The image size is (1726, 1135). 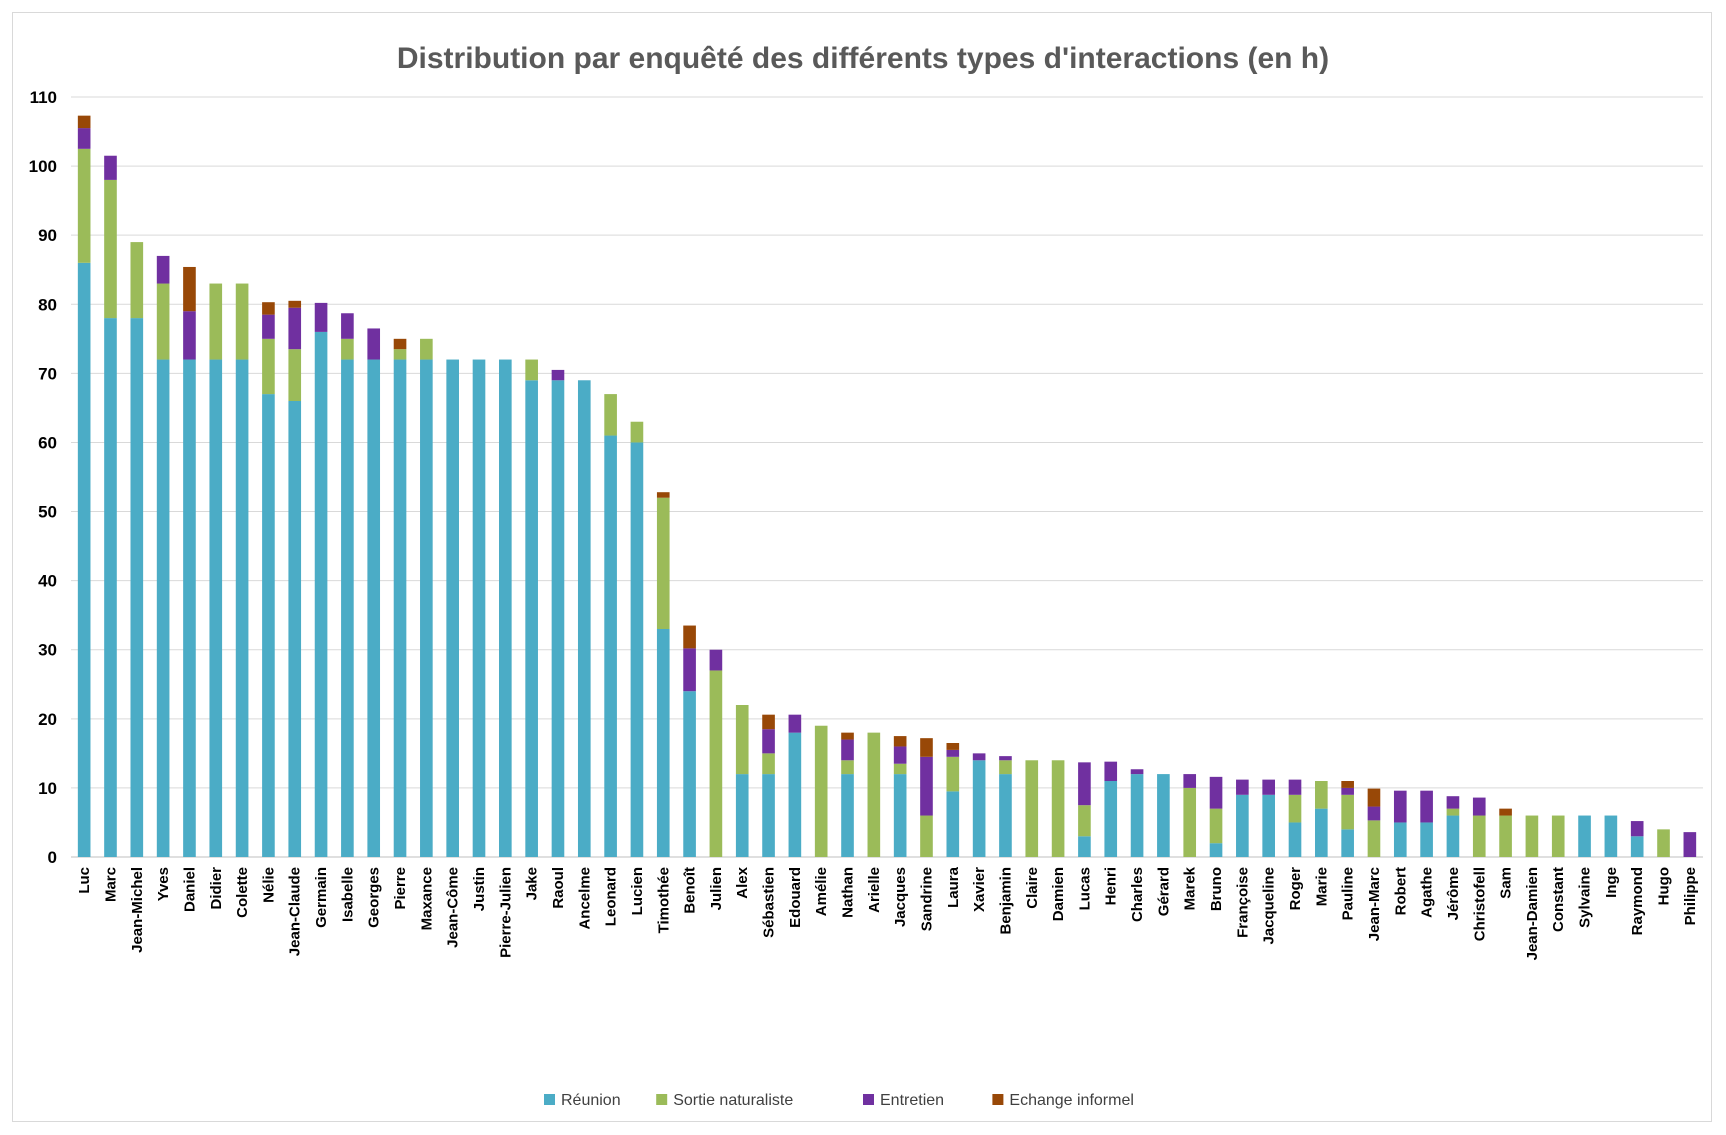 What do you see at coordinates (690, 890) in the screenshot?
I see `x-tick-label: Benoît` at bounding box center [690, 890].